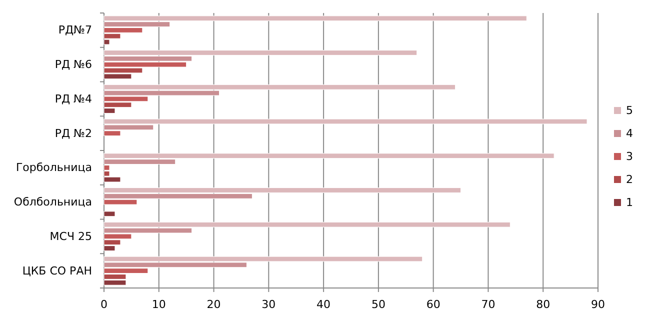  What do you see at coordinates (53, 202) in the screenshot?
I see `y-tick-label: Облбольница` at bounding box center [53, 202].